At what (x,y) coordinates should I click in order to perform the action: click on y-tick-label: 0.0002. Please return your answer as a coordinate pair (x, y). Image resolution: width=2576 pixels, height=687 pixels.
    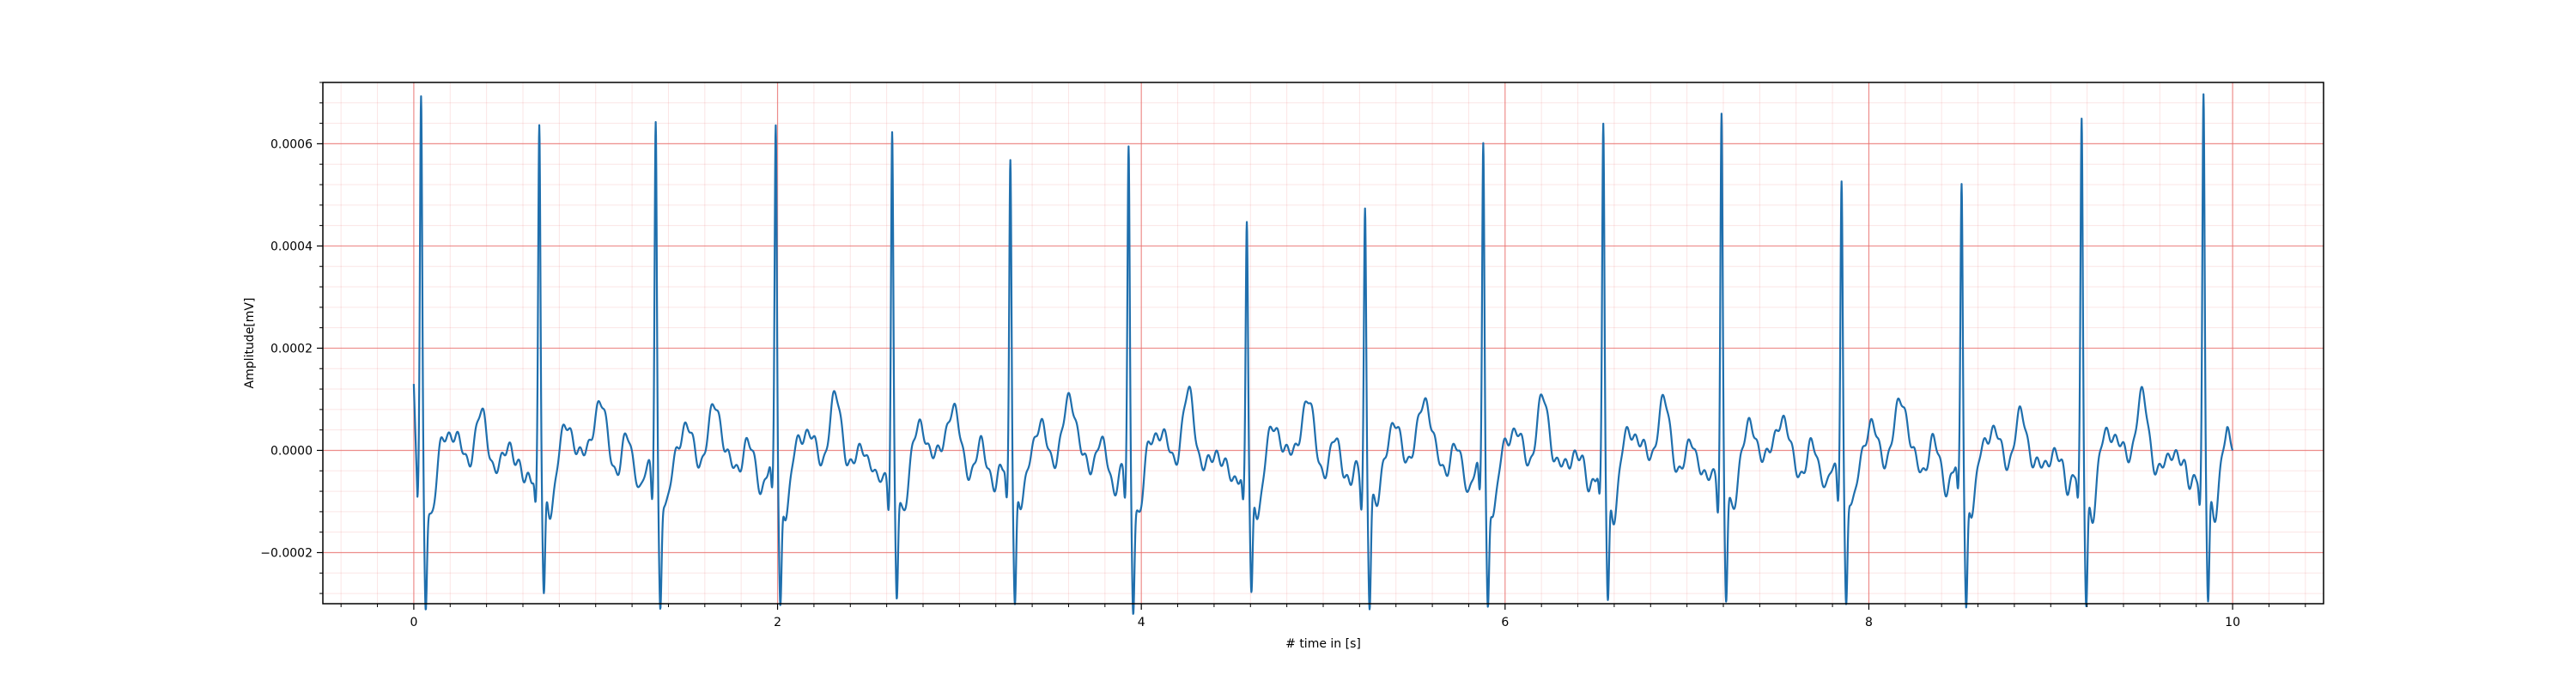
    Looking at the image, I should click on (291, 349).